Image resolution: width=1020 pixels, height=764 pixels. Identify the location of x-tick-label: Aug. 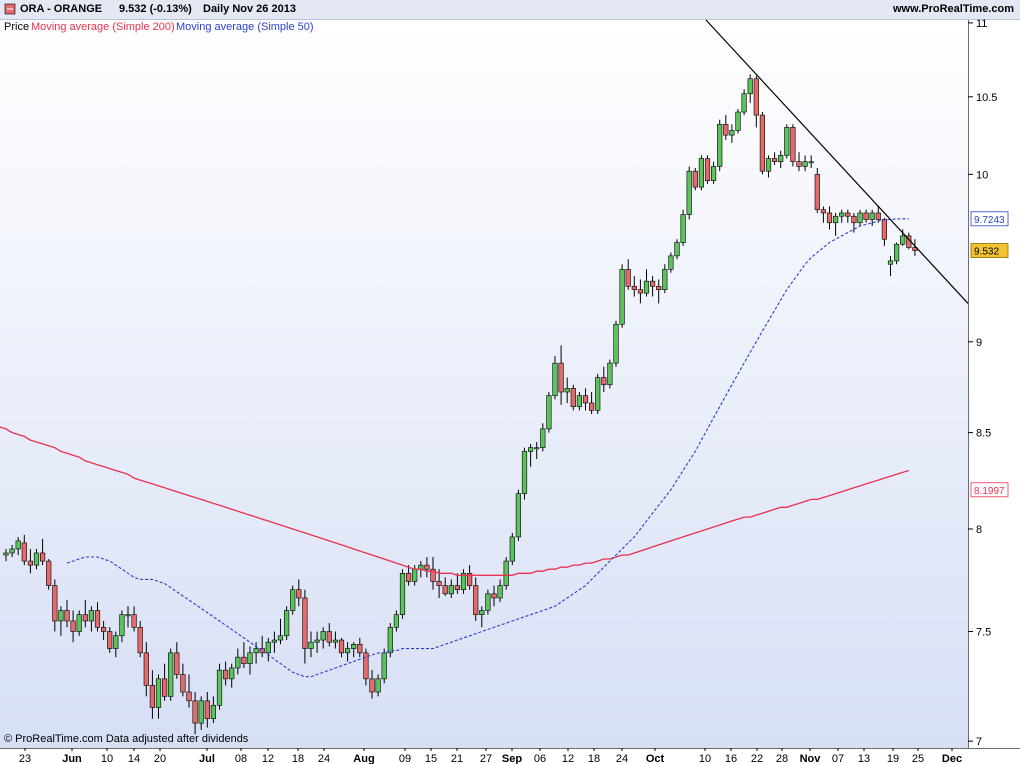
(363, 758).